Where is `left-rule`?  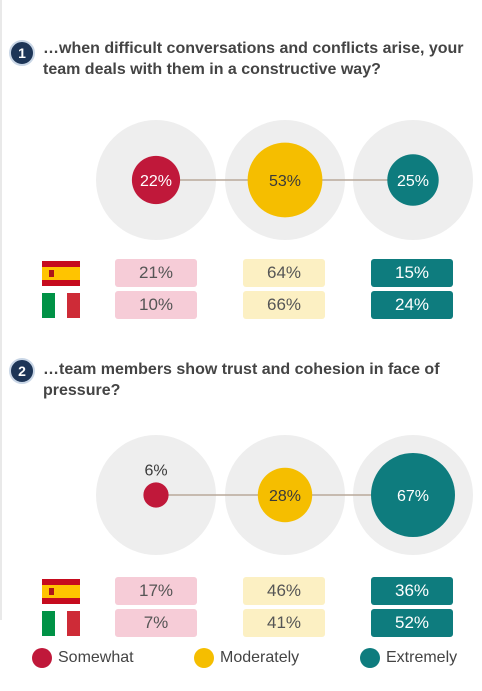 left-rule is located at coordinates (1, 310).